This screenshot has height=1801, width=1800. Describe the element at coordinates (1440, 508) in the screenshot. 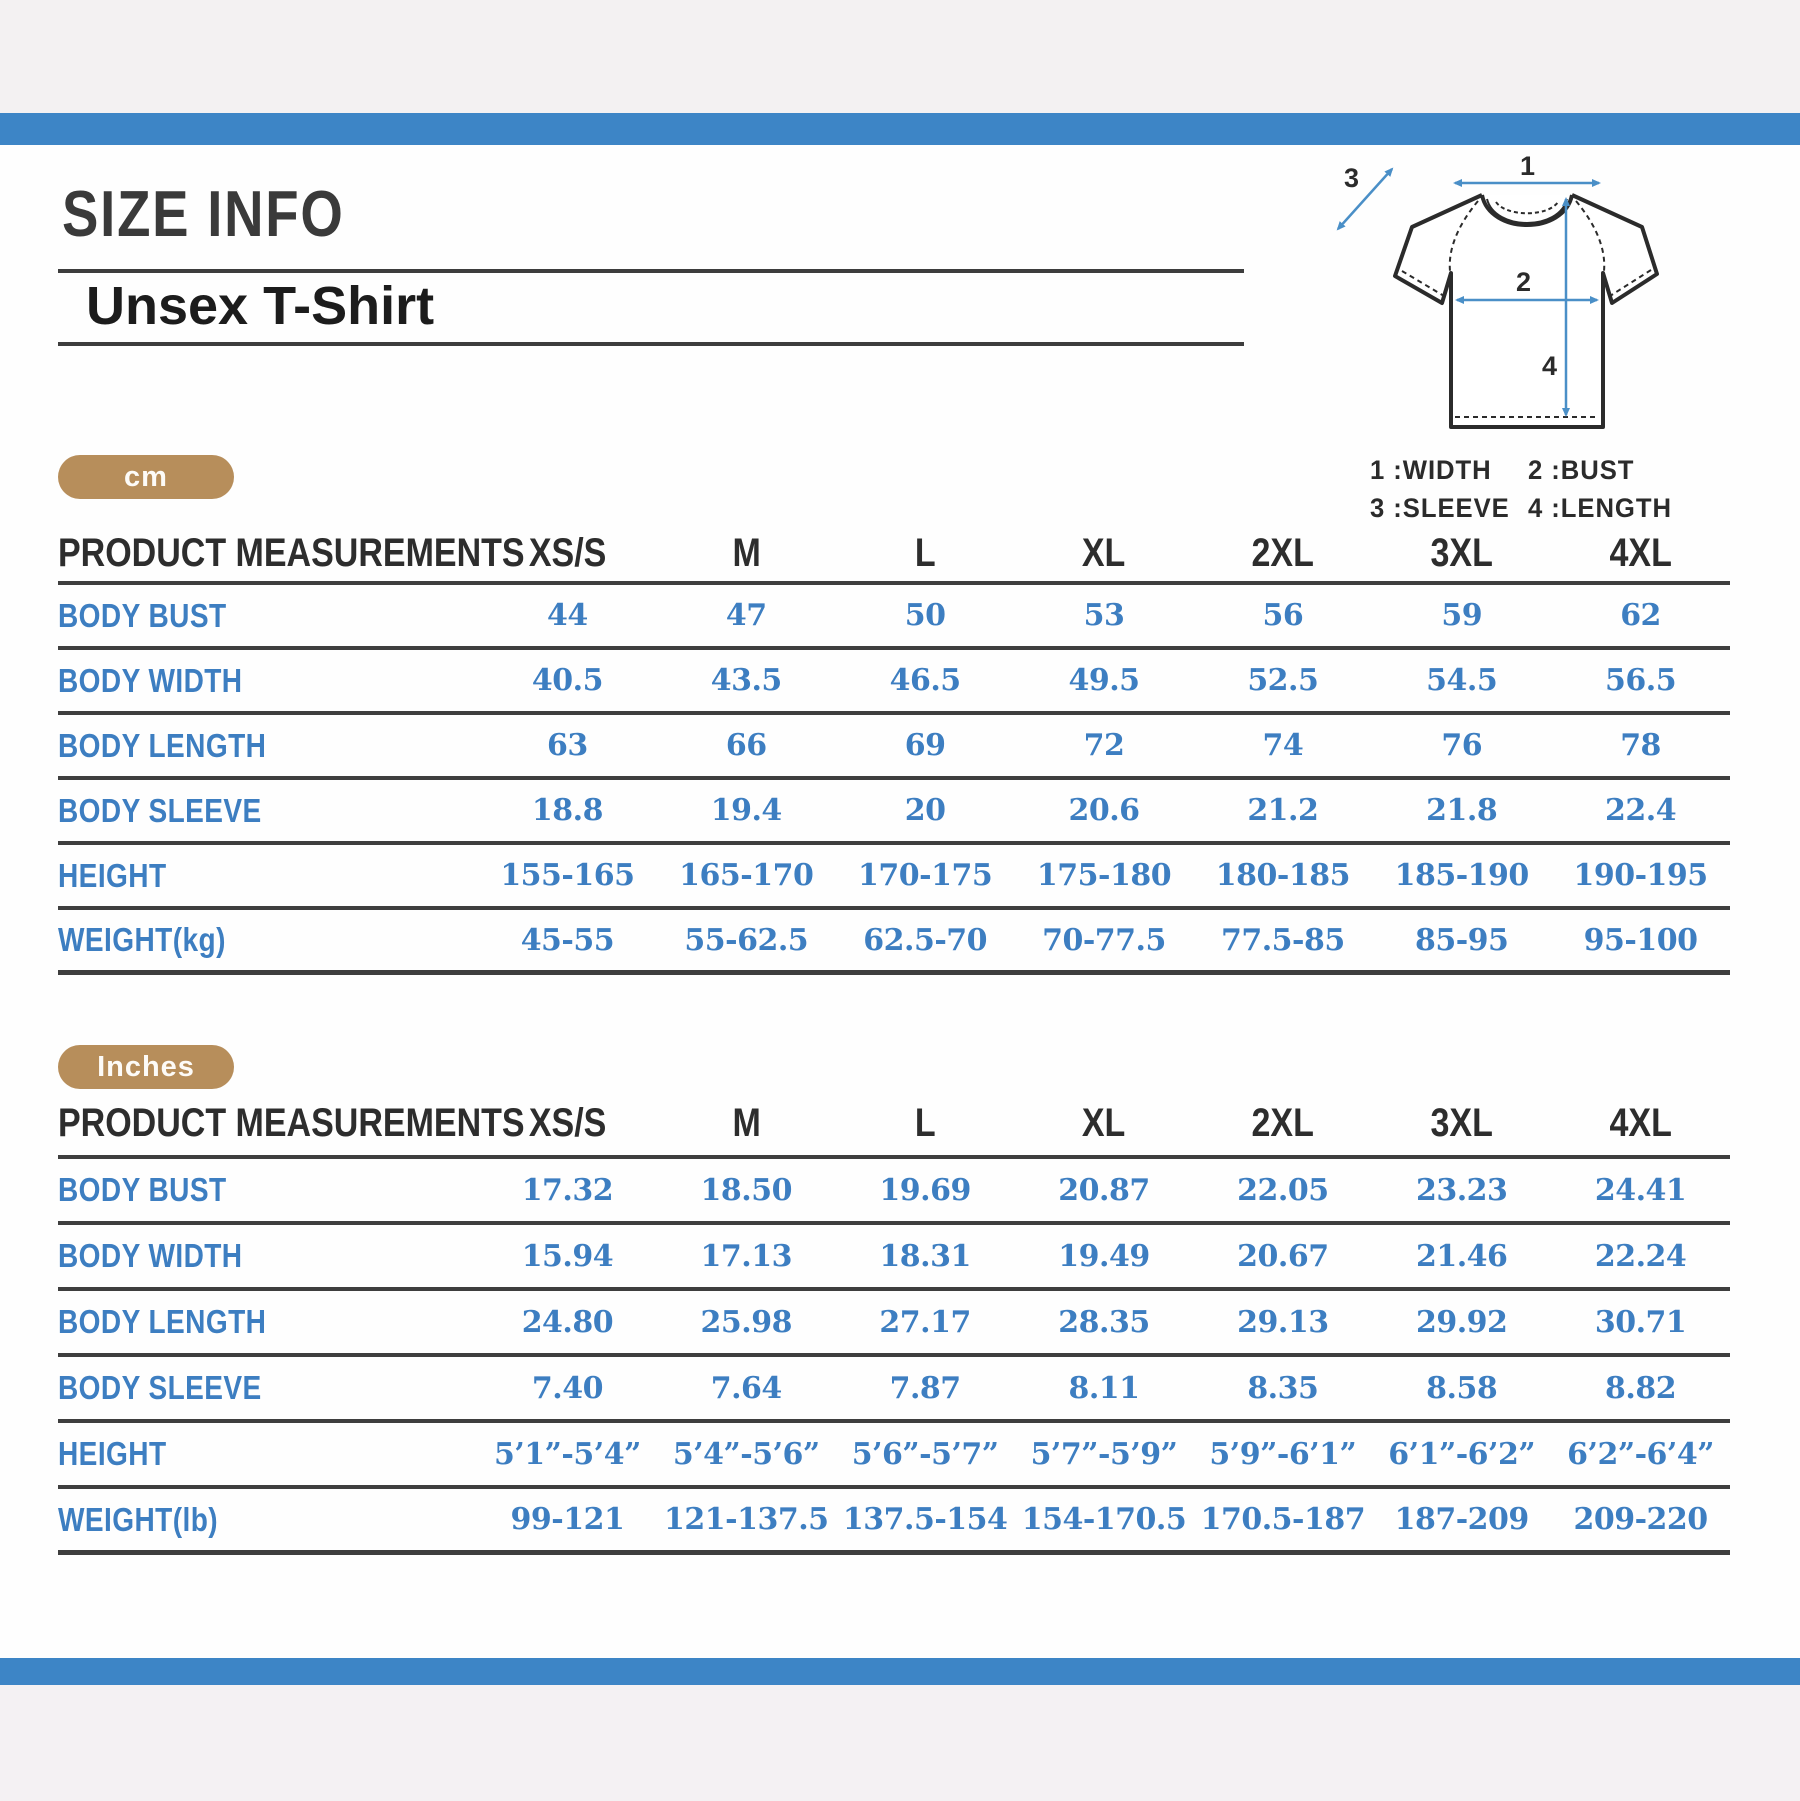

I see `legend-sleeve: 3 :SLEEVE` at that location.